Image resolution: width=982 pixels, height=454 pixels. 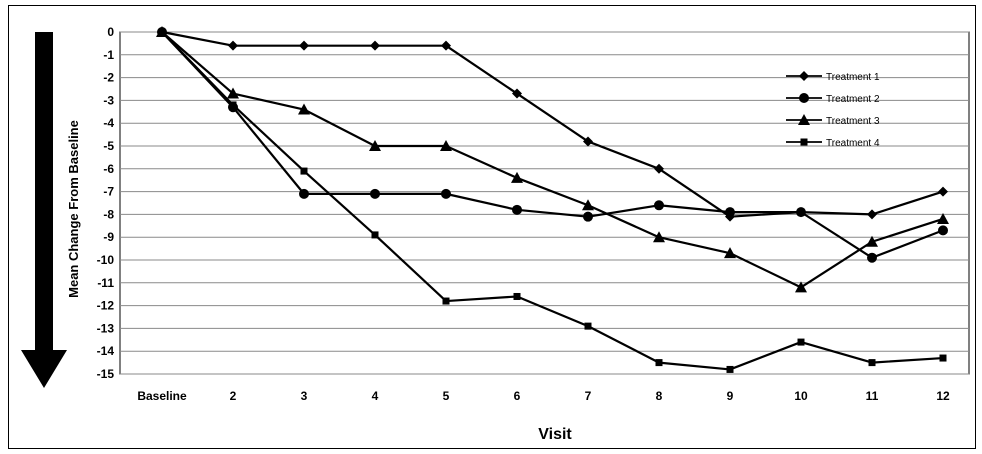 I want to click on x-tick-label: 8, so click(x=659, y=396).